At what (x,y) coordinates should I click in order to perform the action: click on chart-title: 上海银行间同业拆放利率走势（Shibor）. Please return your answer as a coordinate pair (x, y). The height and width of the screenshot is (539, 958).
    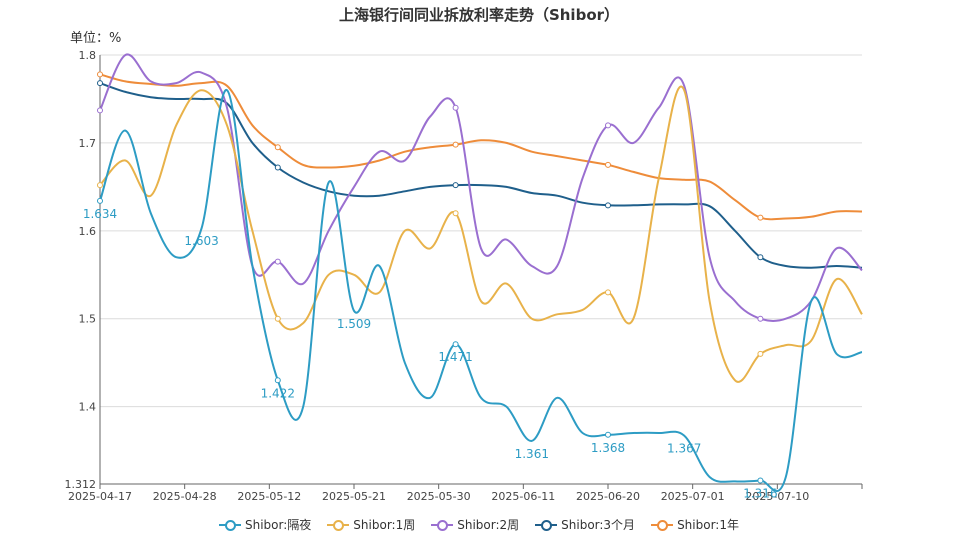
    Looking at the image, I should click on (479, 15).